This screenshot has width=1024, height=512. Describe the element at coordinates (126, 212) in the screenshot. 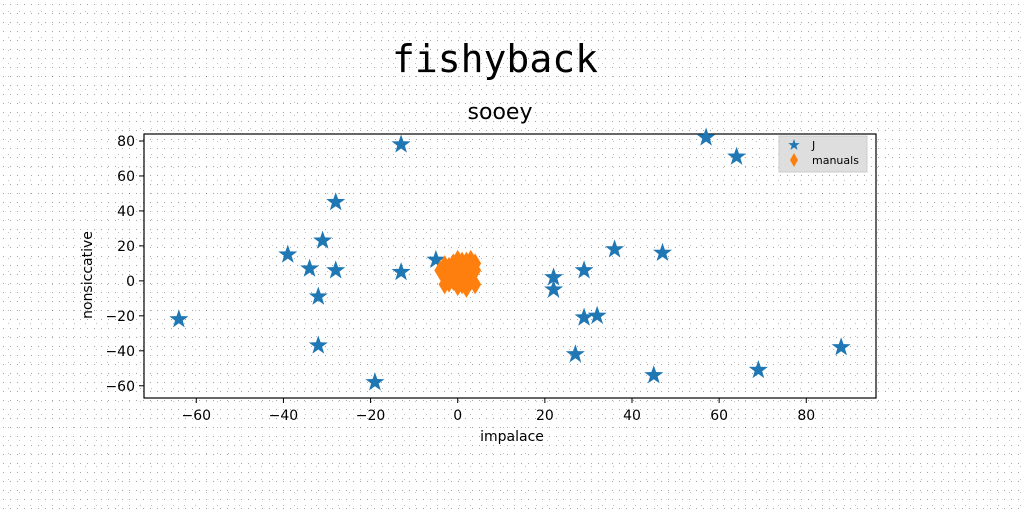

I see `y-tick-label: 40` at that location.